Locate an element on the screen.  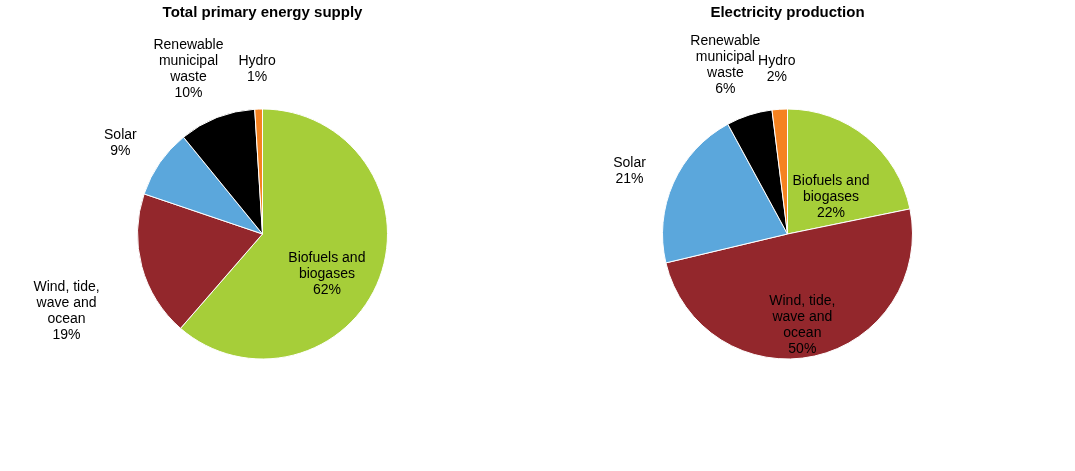
data-label: 10% is located at coordinates (188, 91).